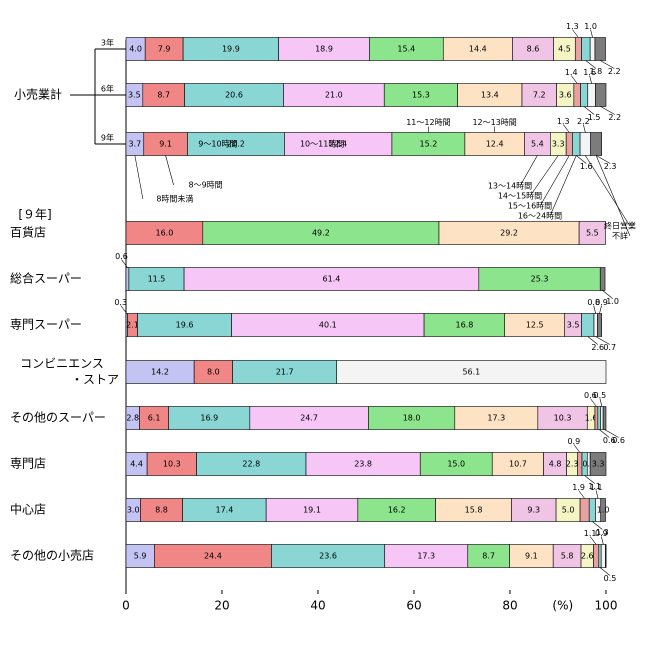 Image resolution: width=650 pixels, height=650 pixels. Describe the element at coordinates (209, 418) in the screenshot. I see `data-label: 16.9` at that location.